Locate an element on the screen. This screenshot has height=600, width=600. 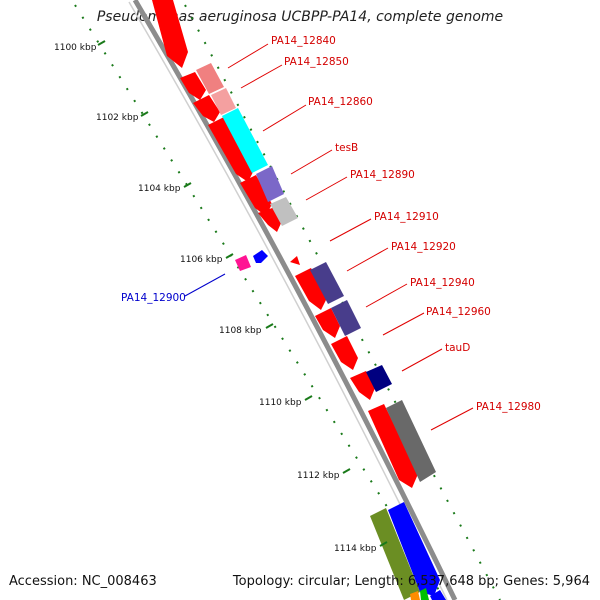
gene-label: PA14_12890 is located at coordinates (382, 175).